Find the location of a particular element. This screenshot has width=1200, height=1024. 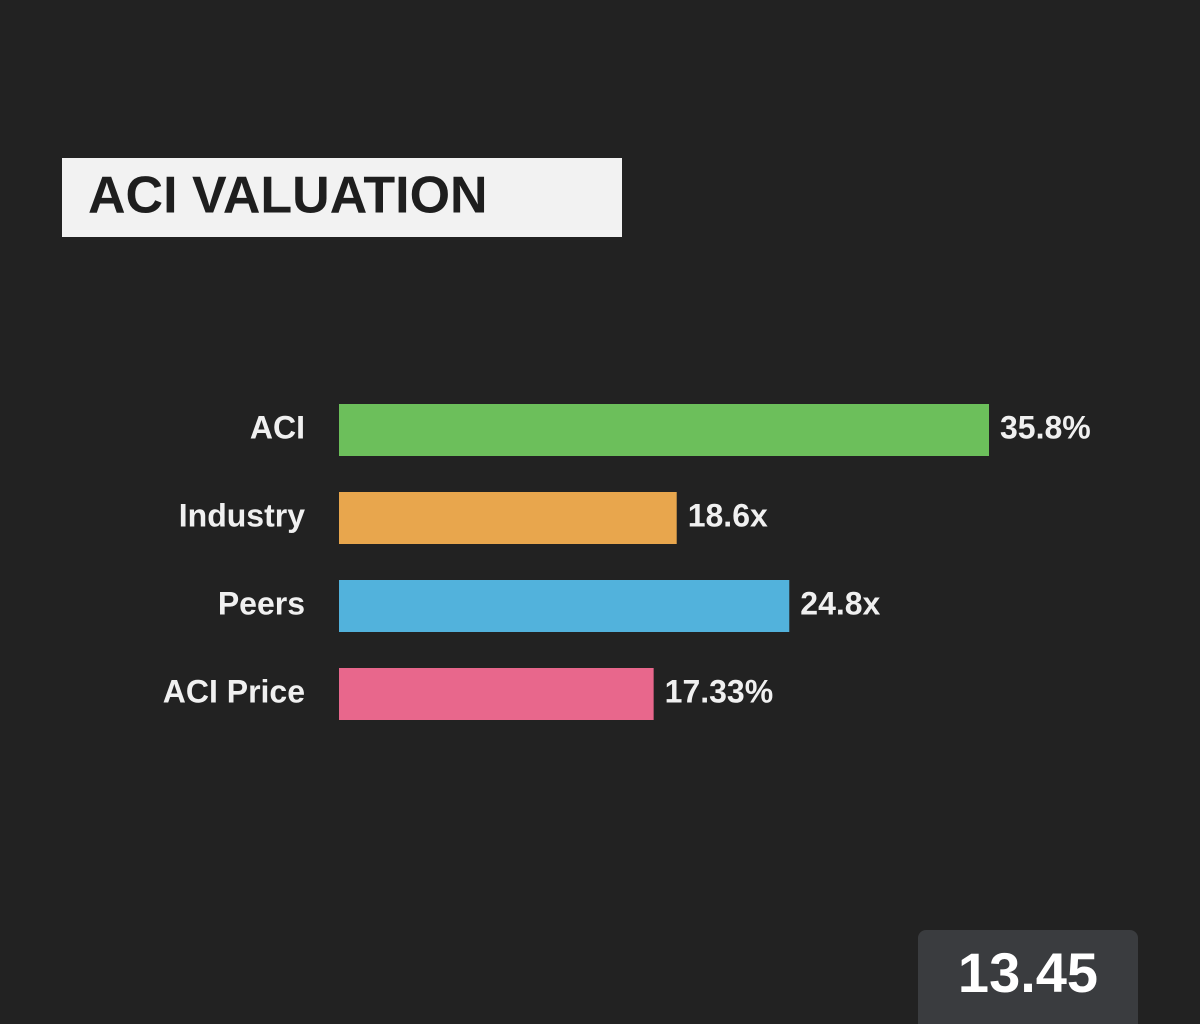

value-label: 24.8x is located at coordinates (840, 603).